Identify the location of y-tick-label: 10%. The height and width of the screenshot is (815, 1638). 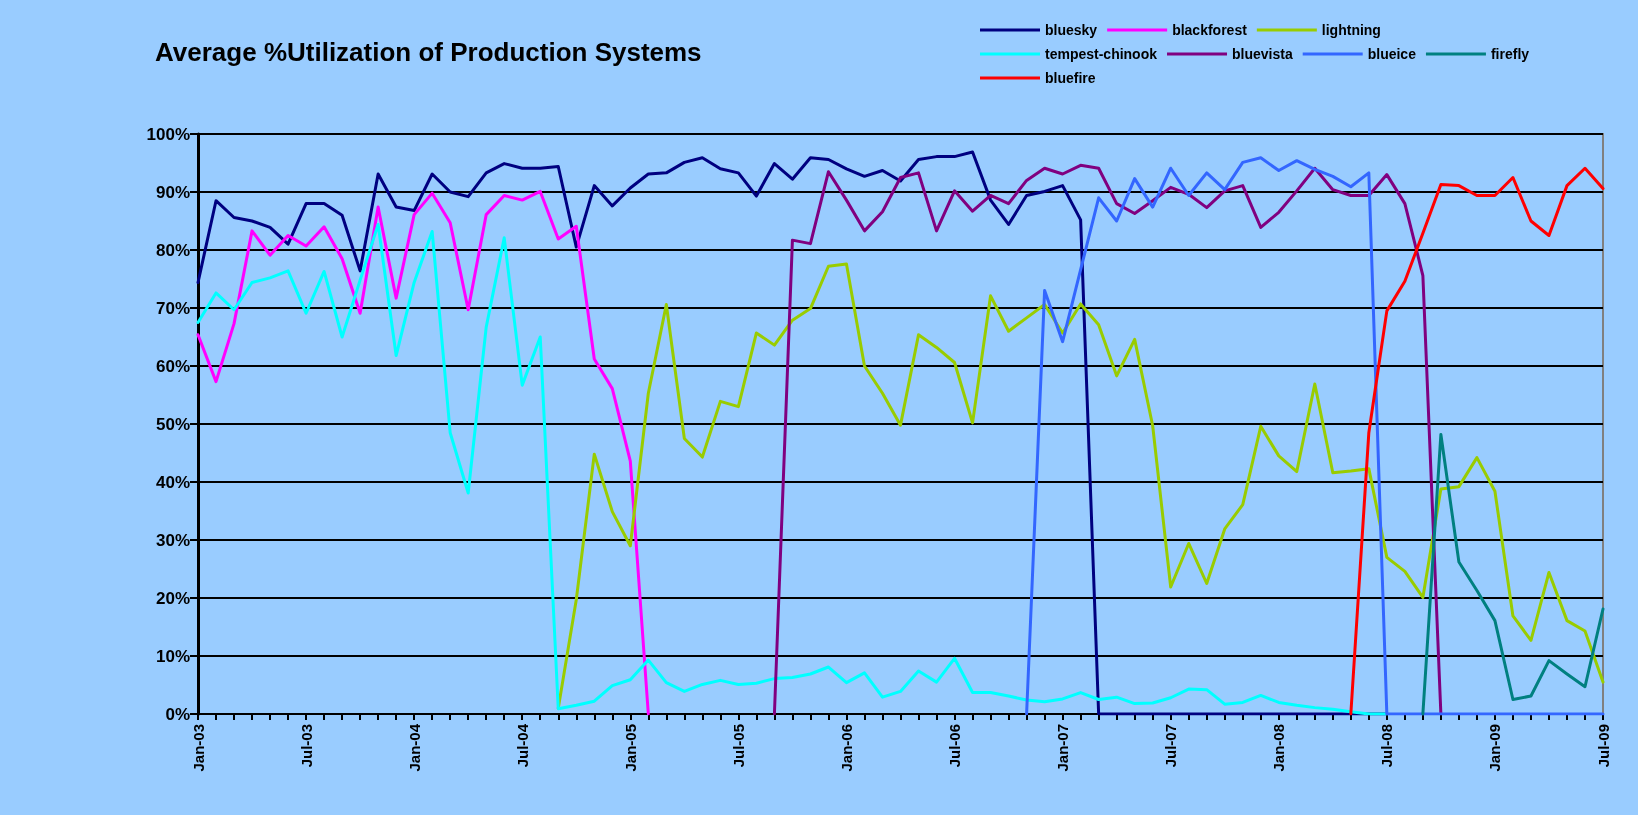
(172, 656).